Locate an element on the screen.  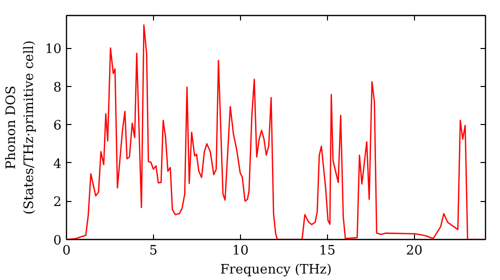
y-tick-label: 8 is located at coordinates (57, 88).